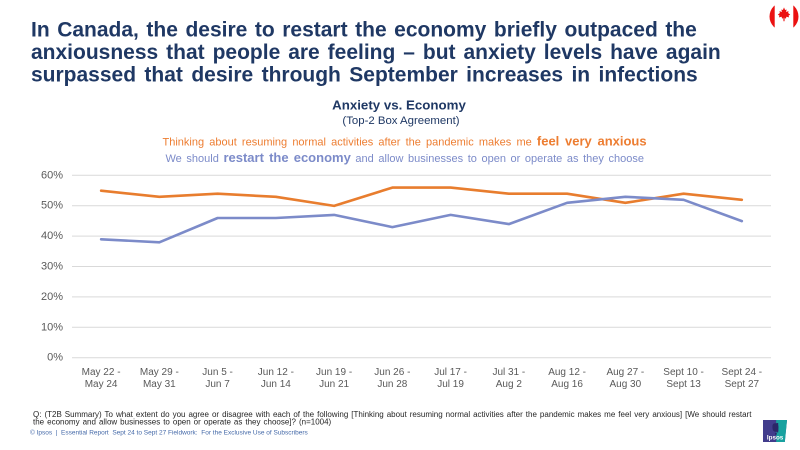  Describe the element at coordinates (276, 384) in the screenshot. I see `svg-text: Jun 14` at that location.